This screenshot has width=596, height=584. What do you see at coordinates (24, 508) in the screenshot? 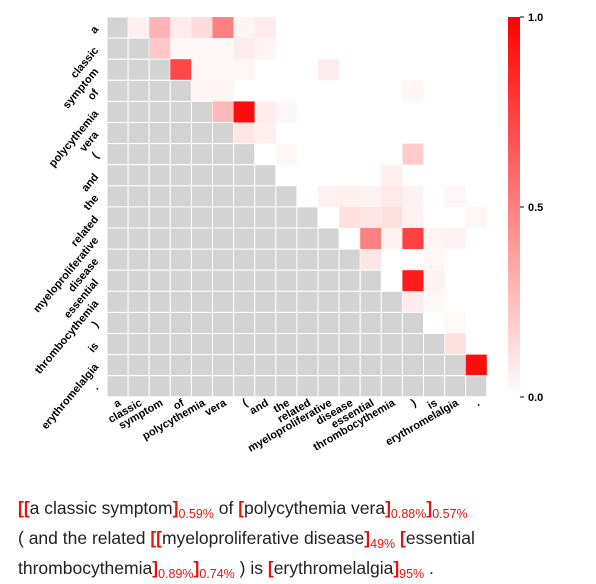
I see `caption-bracket: [[` at bounding box center [24, 508].